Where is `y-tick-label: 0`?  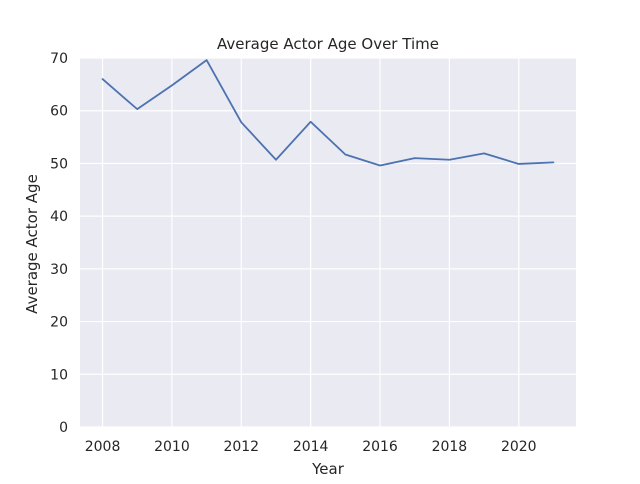
y-tick-label: 0 is located at coordinates (63, 428).